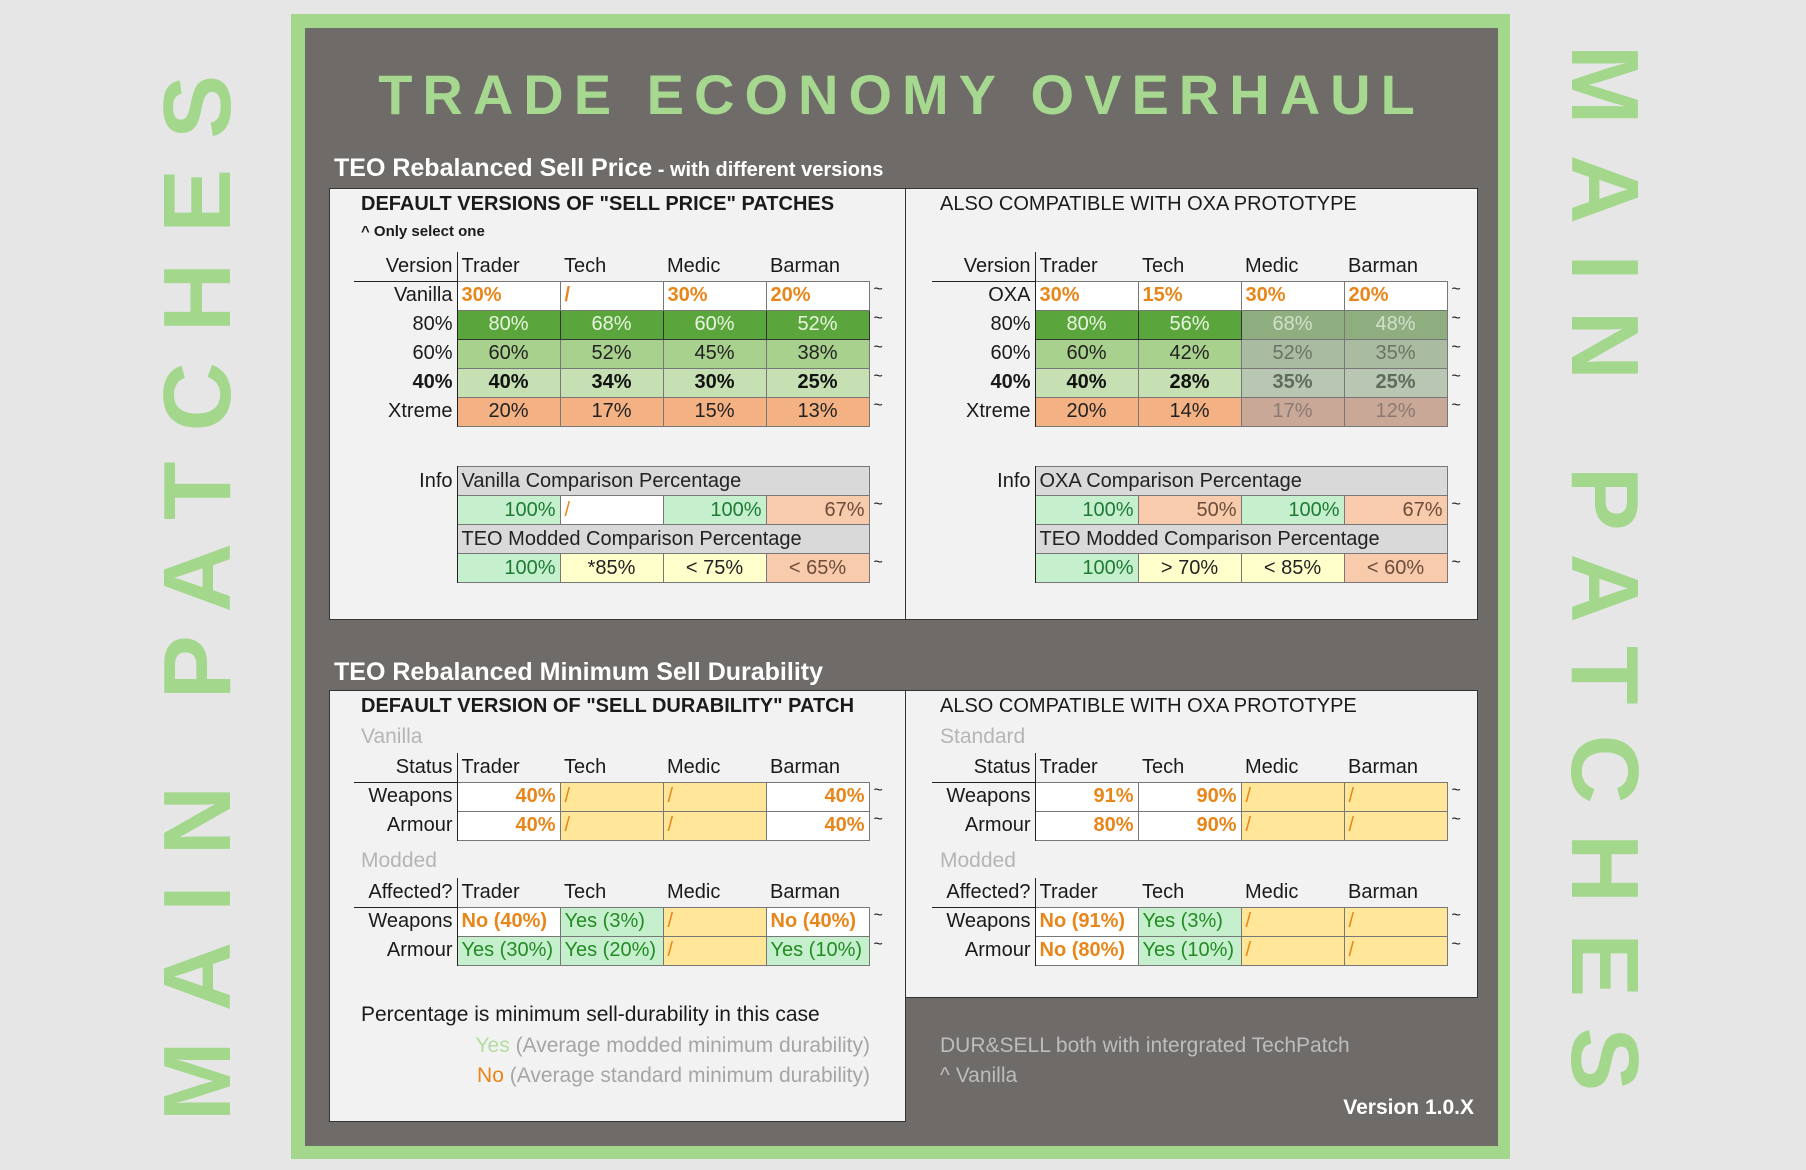 This screenshot has width=1806, height=1170. I want to click on info-cell: < 85%, so click(1292, 568).